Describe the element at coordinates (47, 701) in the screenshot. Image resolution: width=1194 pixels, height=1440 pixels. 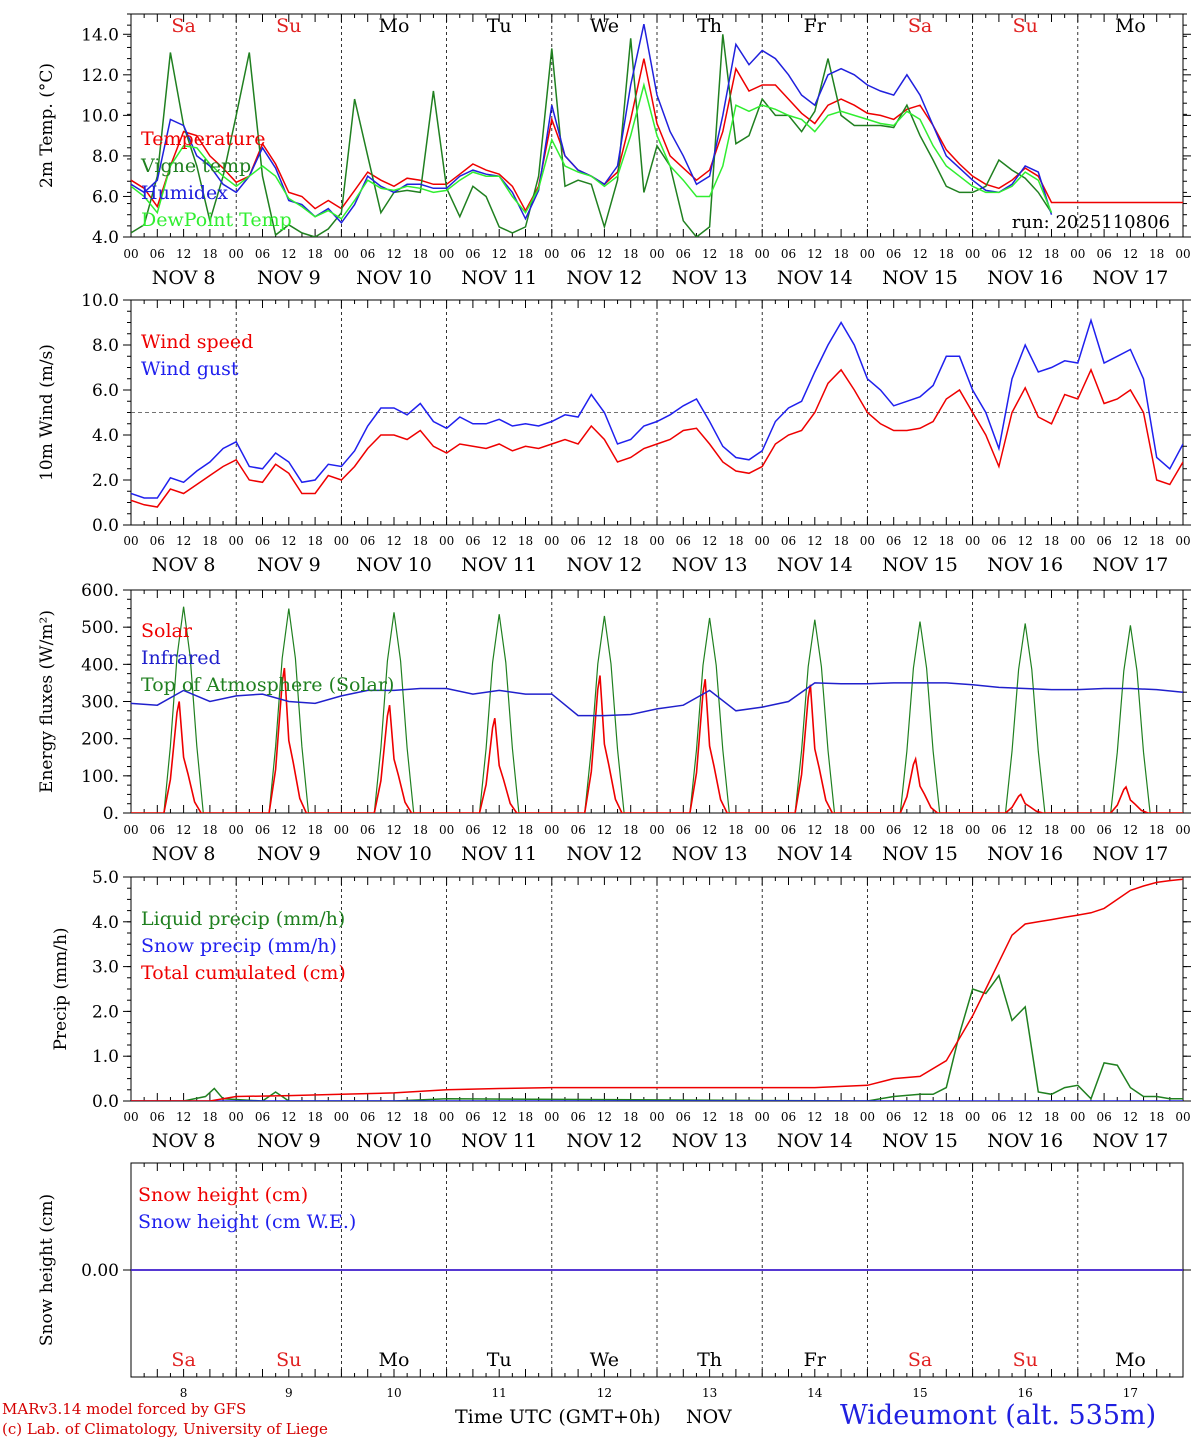
I see `y-axis-label: Energy fluxes (W/m²)` at that location.